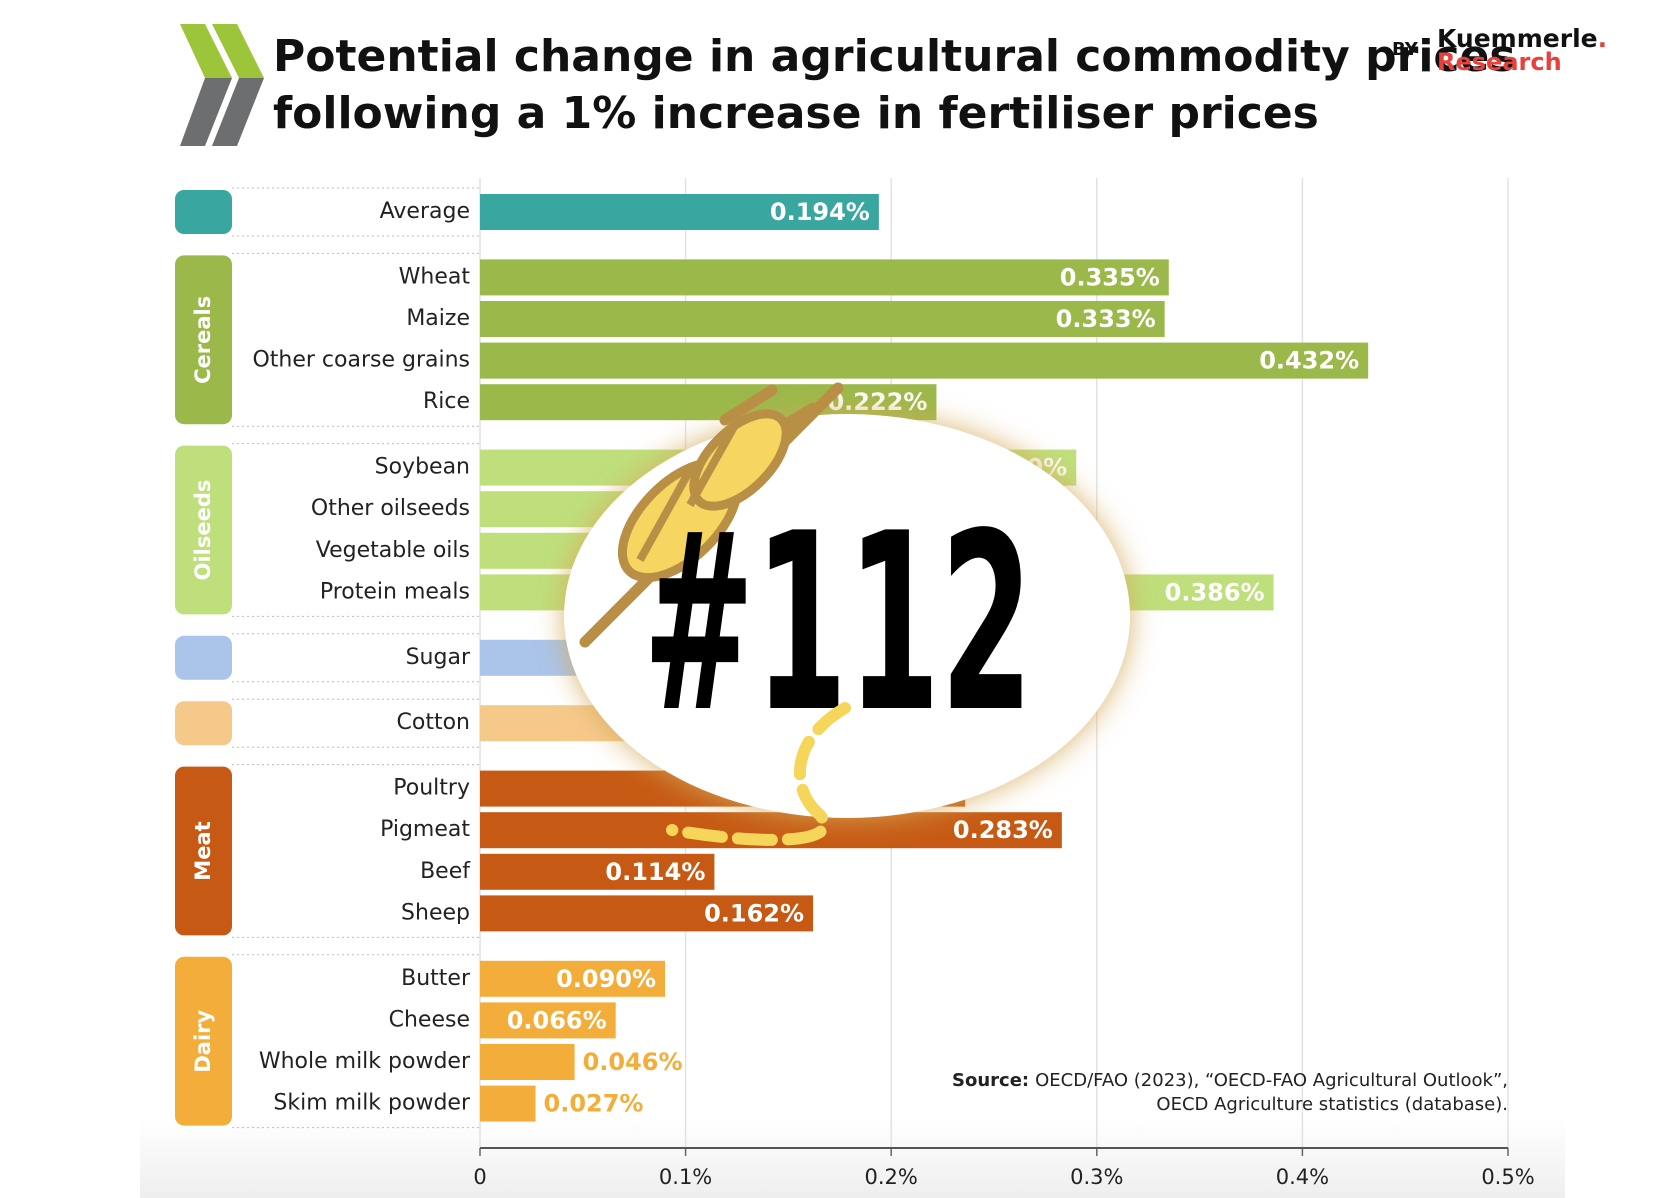 This screenshot has width=1678, height=1198. What do you see at coordinates (425, 211) in the screenshot?
I see `category-label: Average` at bounding box center [425, 211].